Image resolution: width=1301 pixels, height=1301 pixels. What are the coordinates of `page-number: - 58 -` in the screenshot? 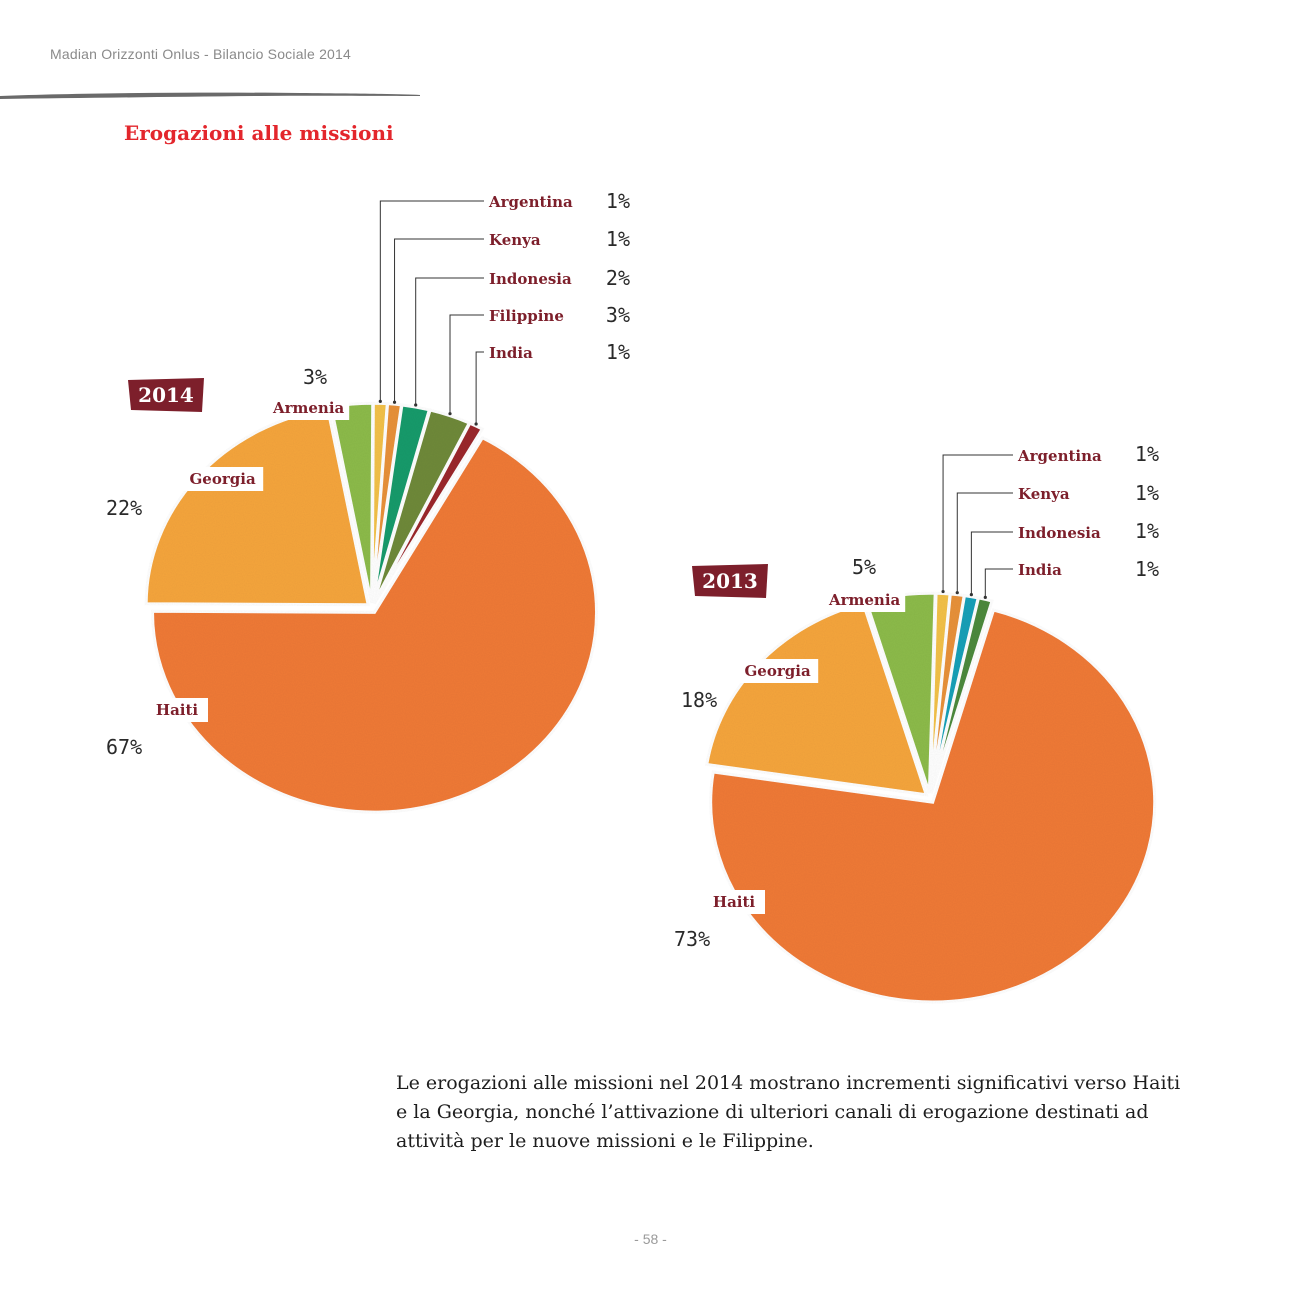 It's located at (650, 1239).